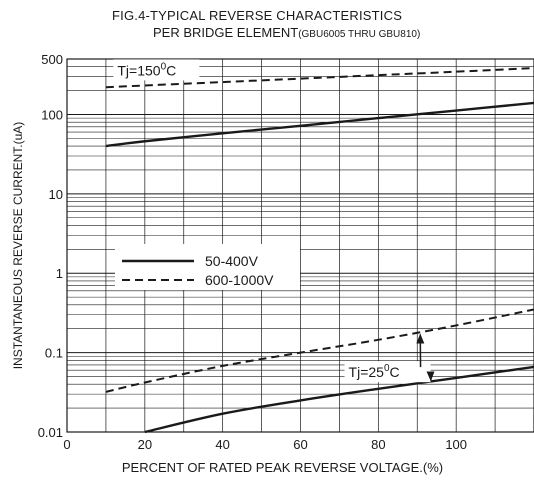  What do you see at coordinates (339, 399) in the screenshot?
I see `series-line-50-400v-tj25` at bounding box center [339, 399].